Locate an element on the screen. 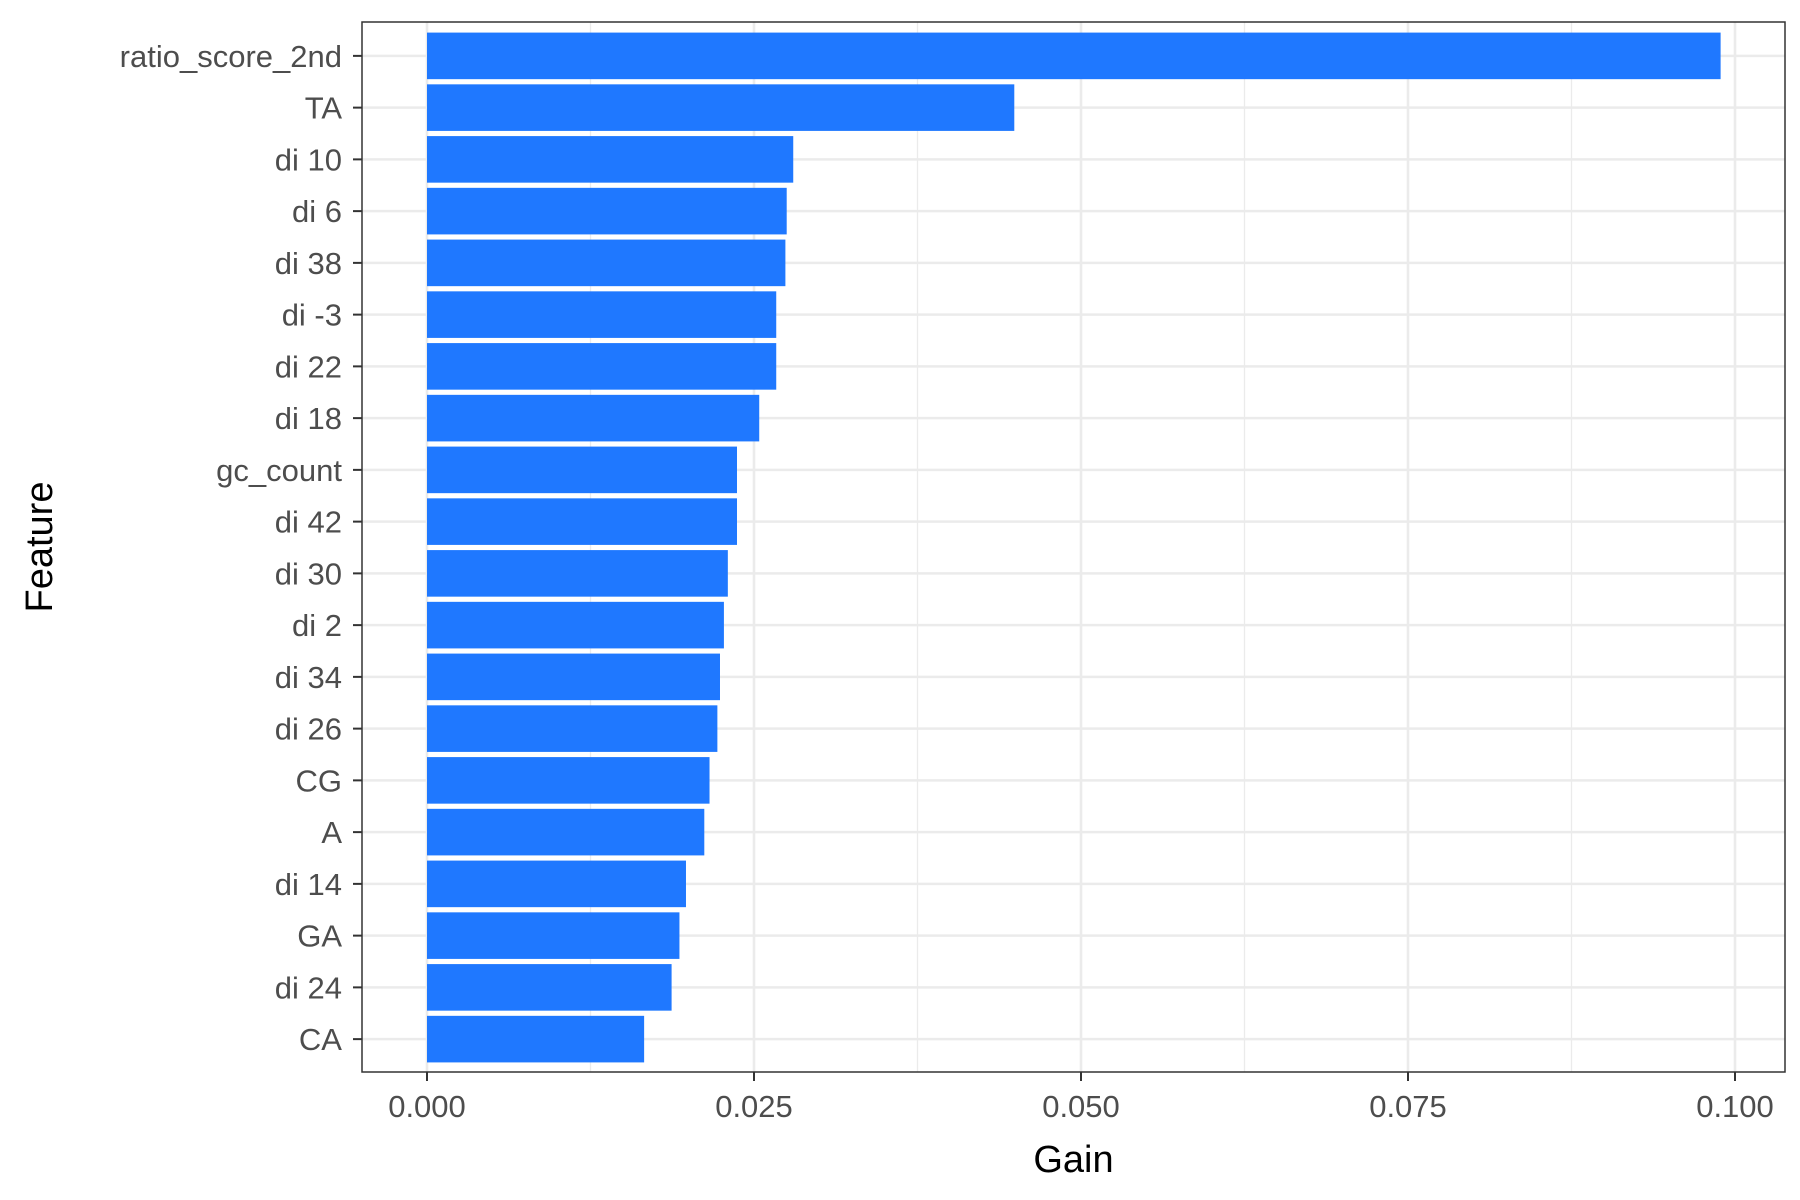  y-tick-label: di 6 is located at coordinates (317, 211).